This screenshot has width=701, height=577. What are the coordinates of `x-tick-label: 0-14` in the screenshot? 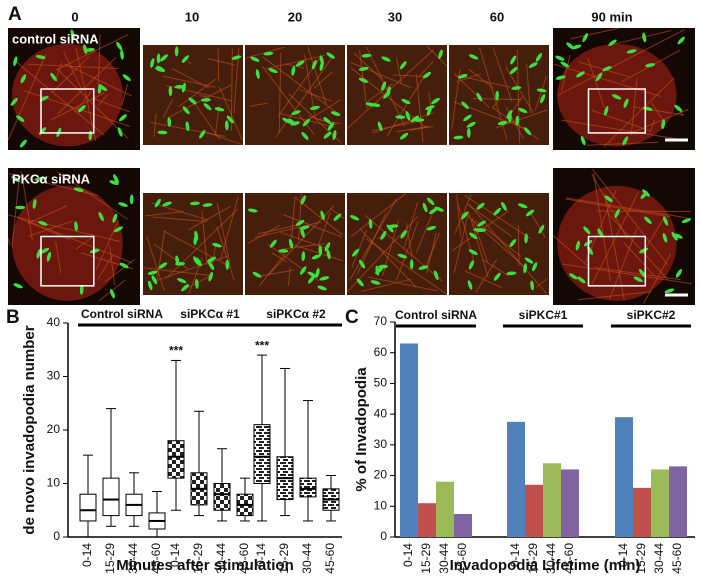 It's located at (515, 555).